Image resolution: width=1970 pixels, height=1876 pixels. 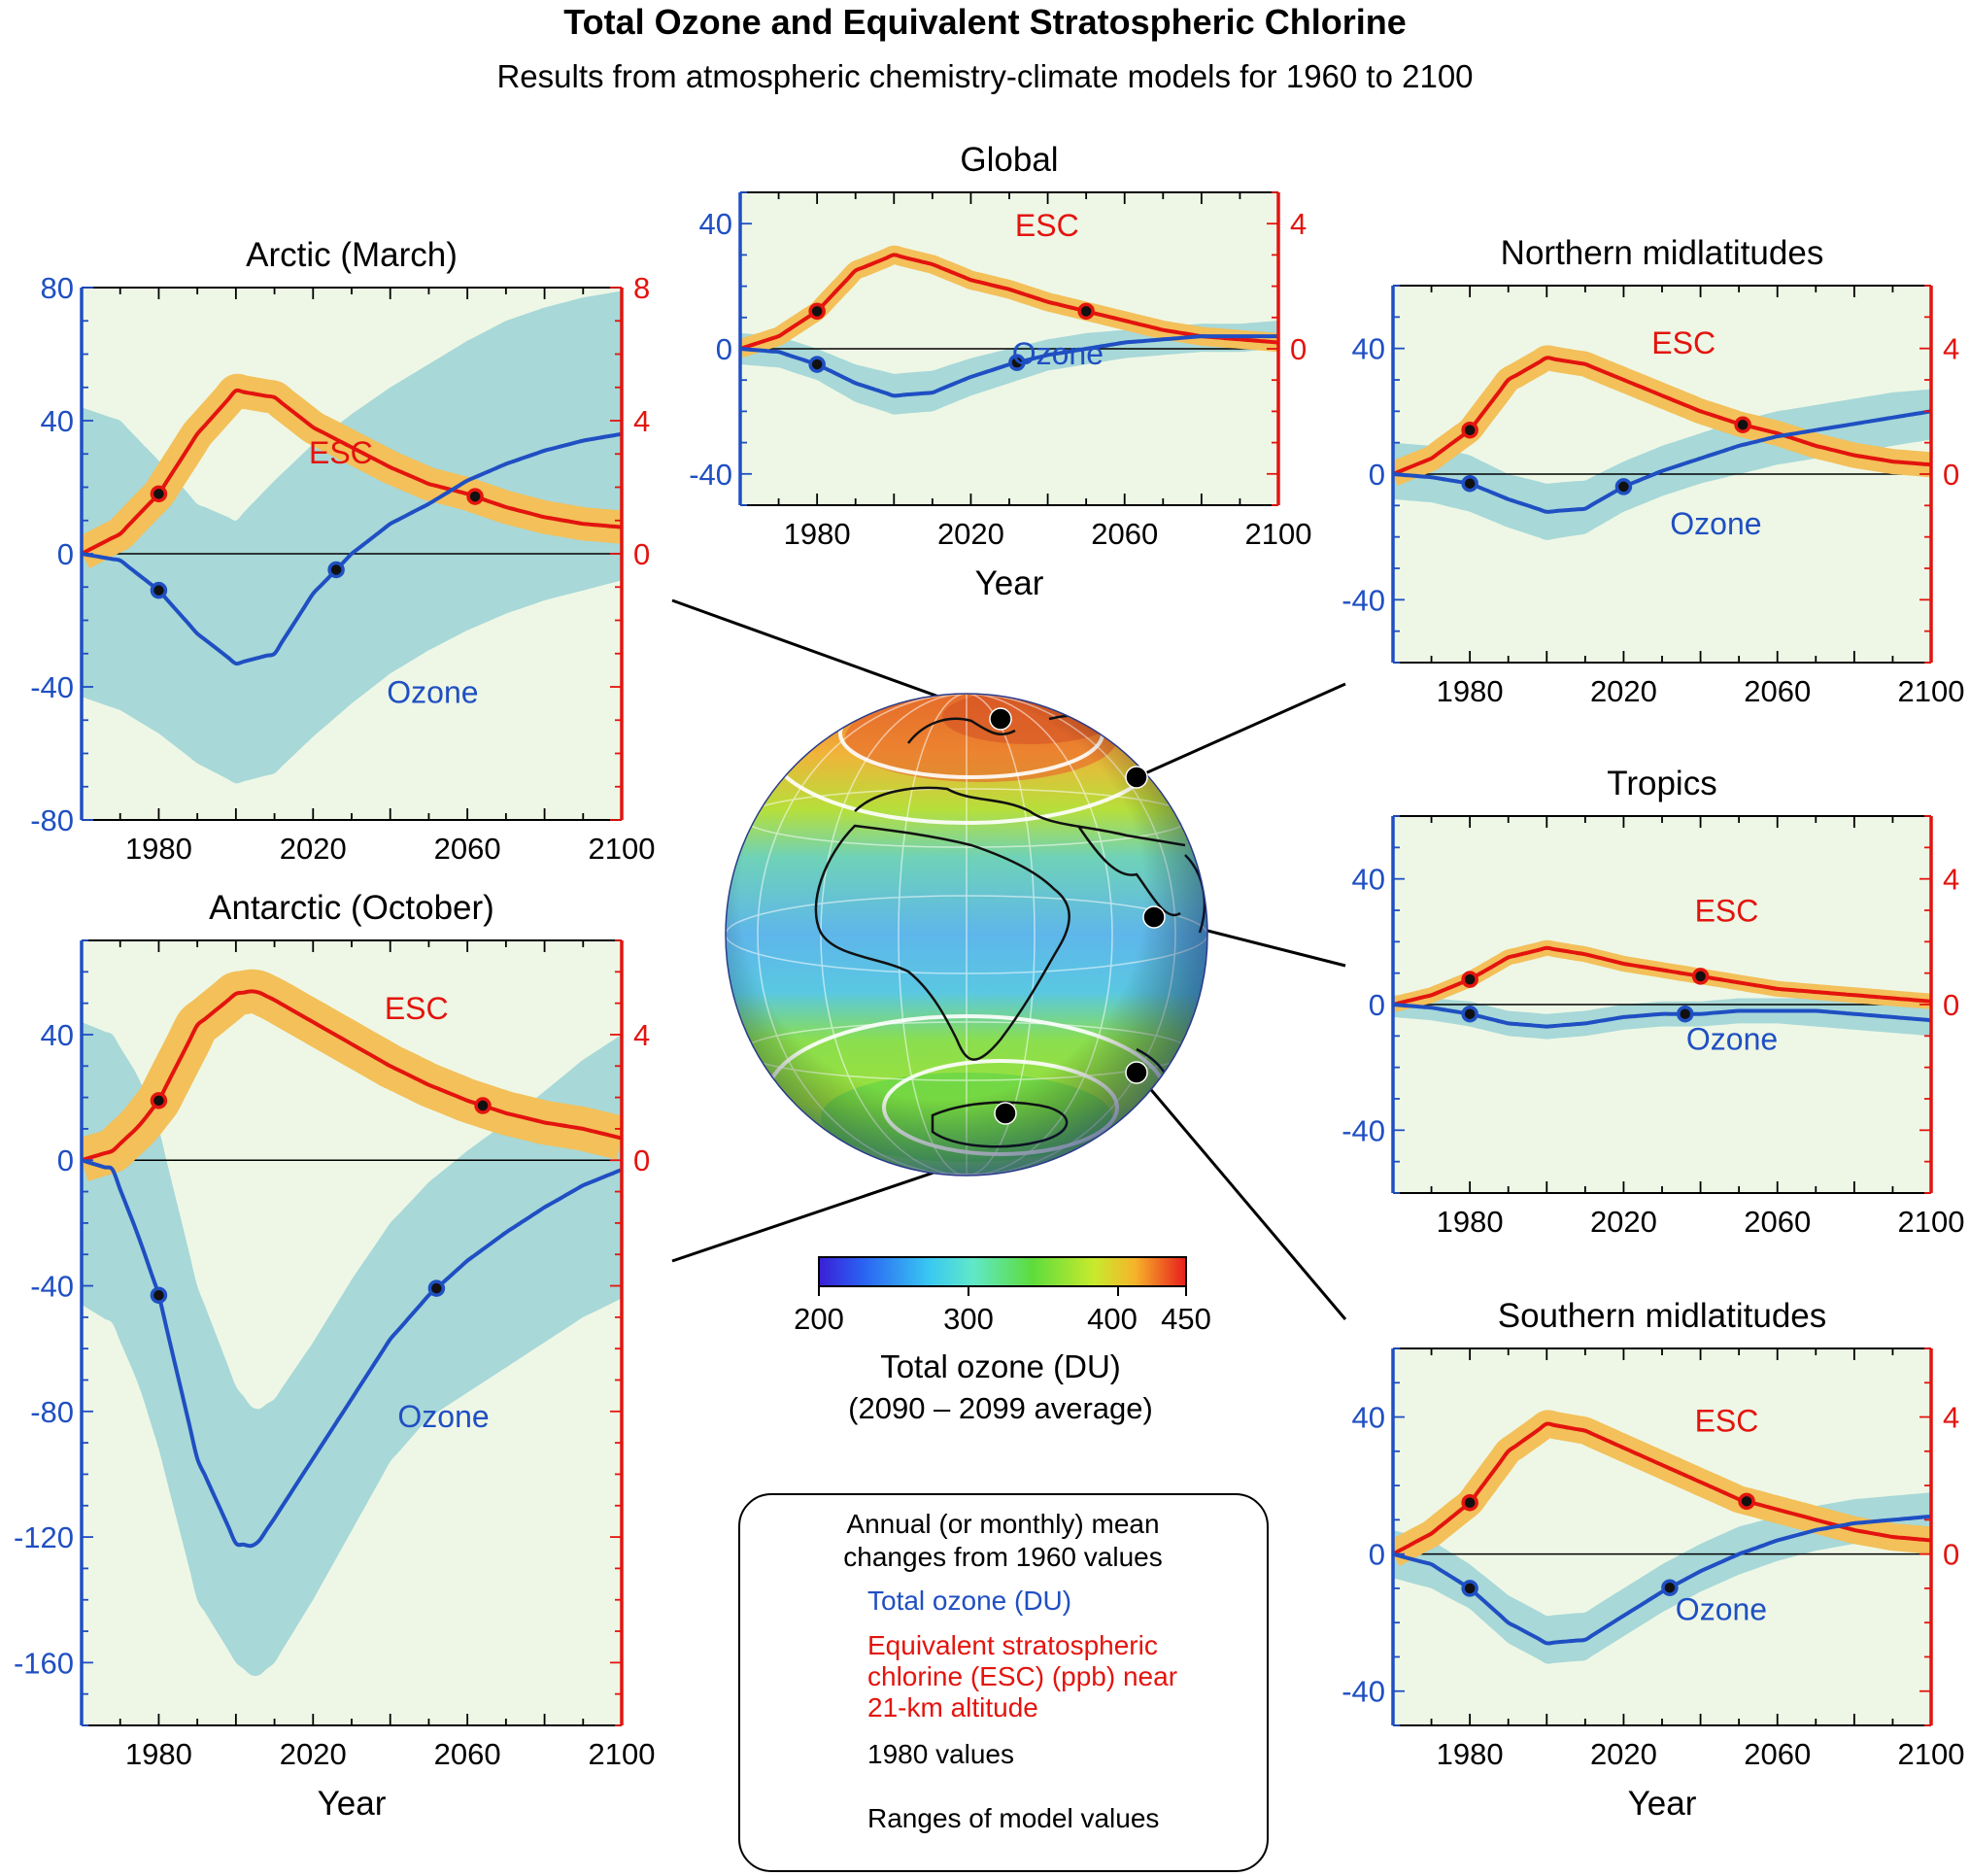 I want to click on ozone-globe, so click(x=966, y=935).